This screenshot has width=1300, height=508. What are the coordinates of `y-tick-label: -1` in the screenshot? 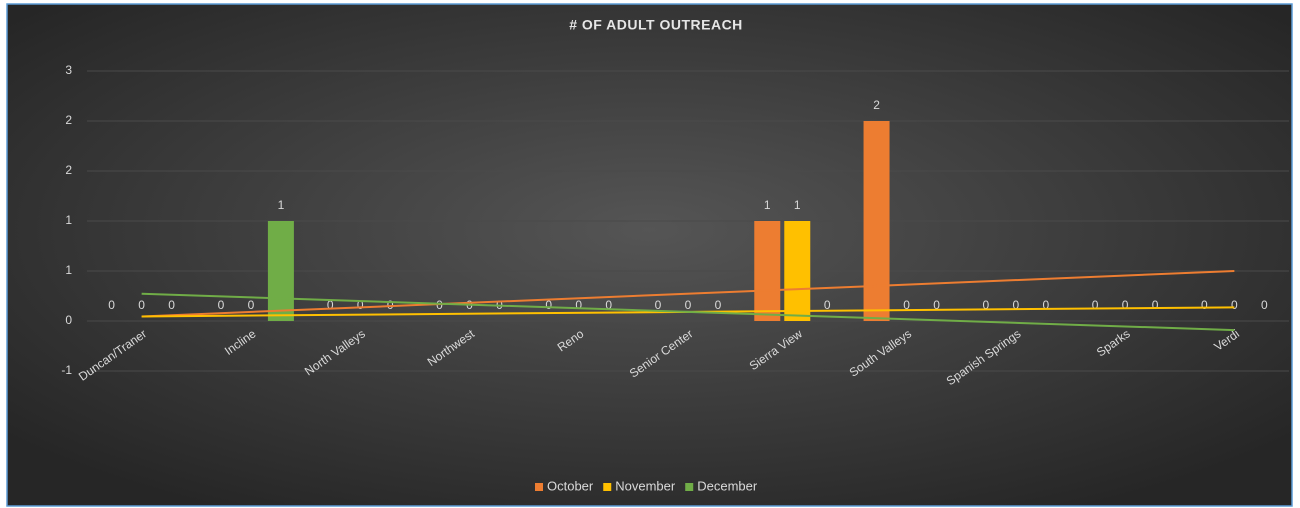 It's located at (66, 370).